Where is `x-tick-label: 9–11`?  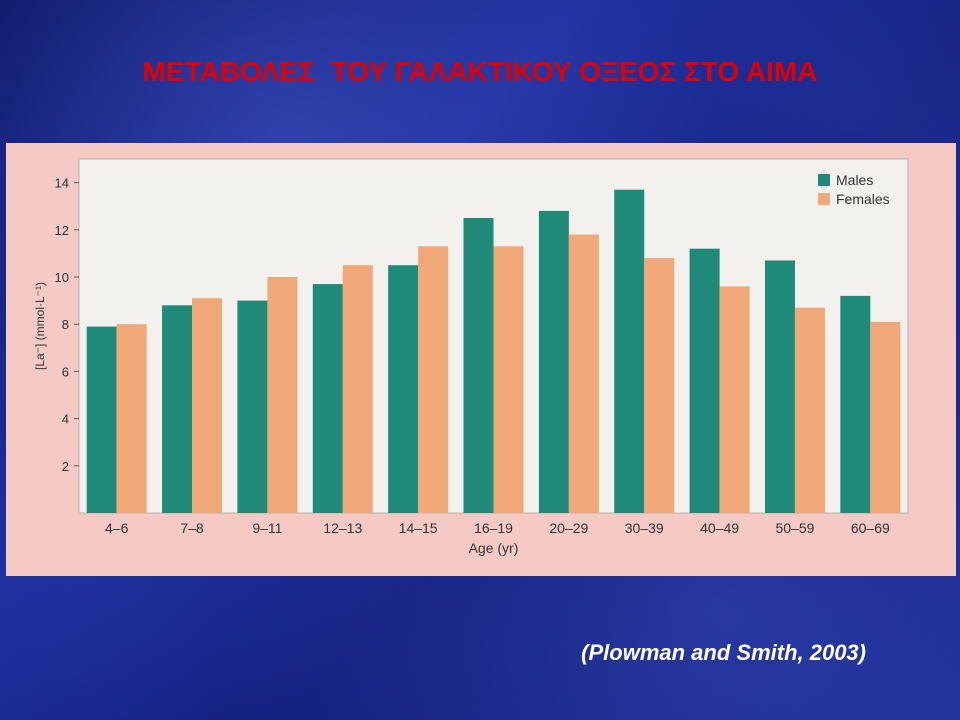
x-tick-label: 9–11 is located at coordinates (267, 528).